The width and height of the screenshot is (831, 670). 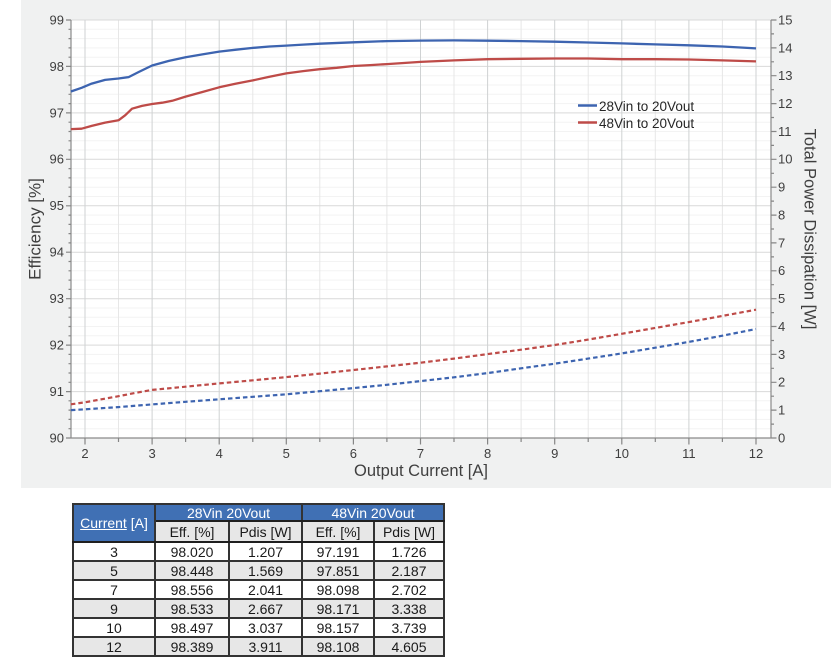 What do you see at coordinates (421, 471) in the screenshot?
I see `svg-text: Output Current [A]` at bounding box center [421, 471].